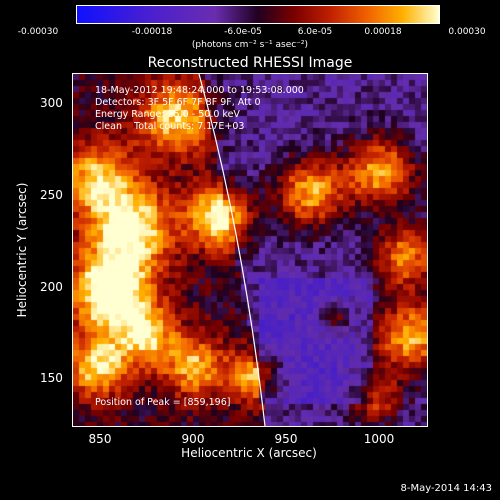 This screenshot has width=500, height=500. Describe the element at coordinates (467, 32) in the screenshot. I see `colorbar-tick: 0.00030` at that location.